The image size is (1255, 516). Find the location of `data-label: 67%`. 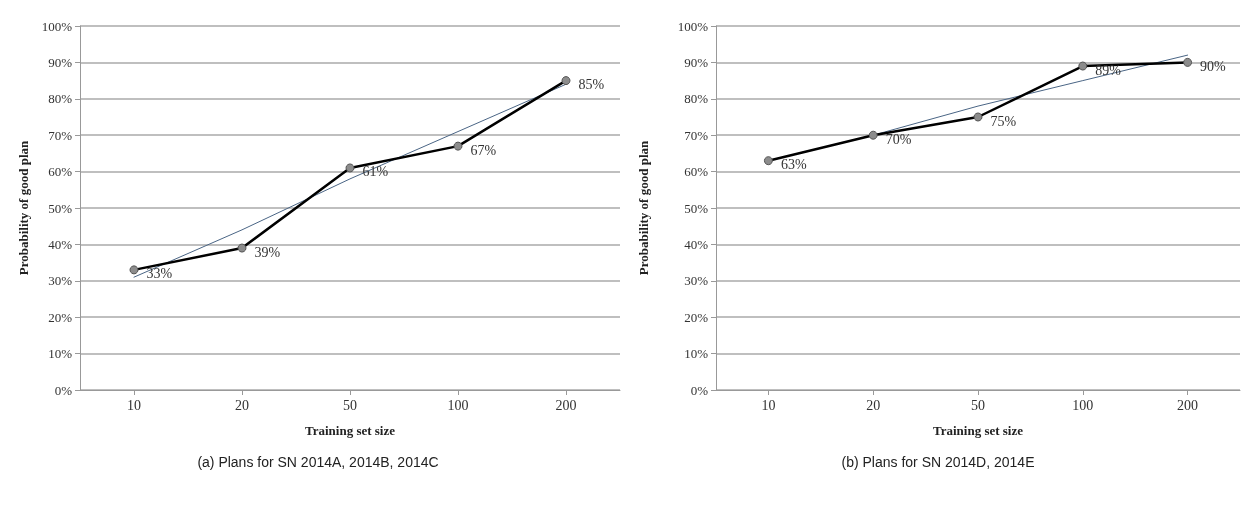

data-label: 67% is located at coordinates (483, 150).